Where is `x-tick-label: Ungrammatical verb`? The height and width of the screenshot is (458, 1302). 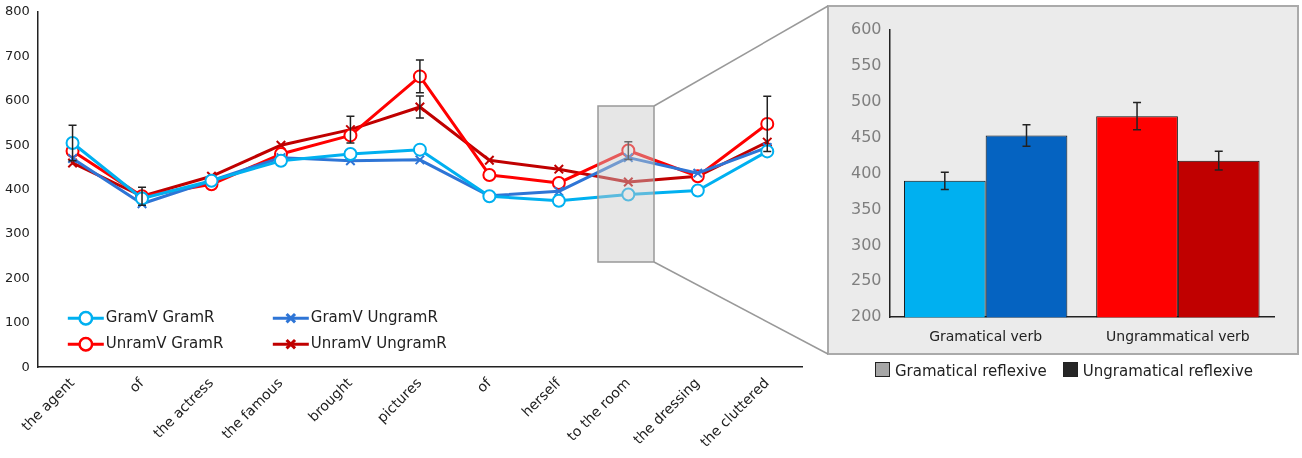
x-tick-label: Ungrammatical verb is located at coordinates (1178, 336).